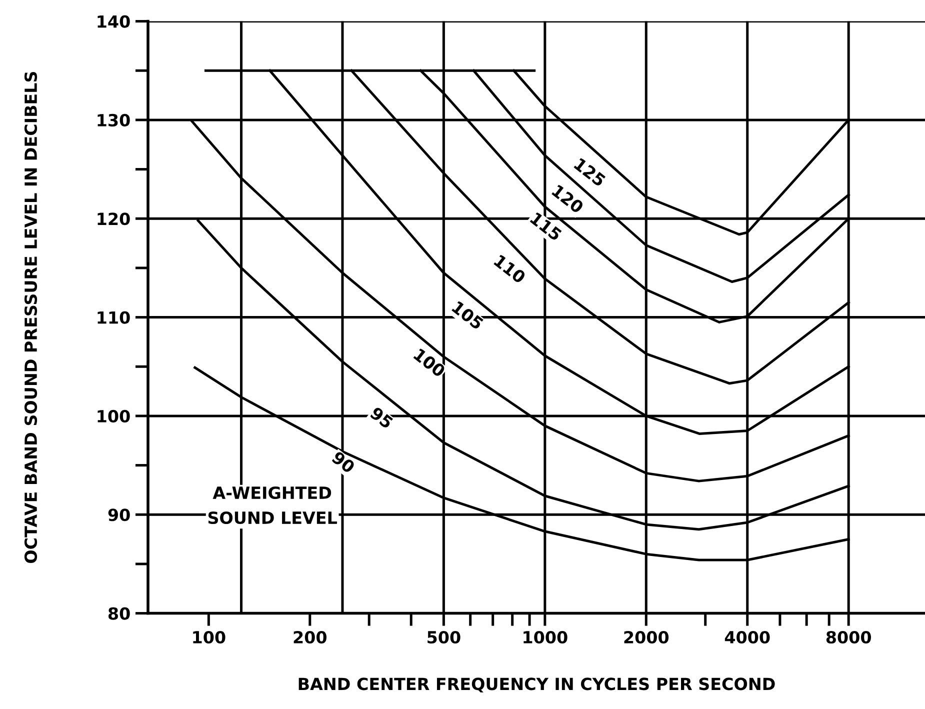  I want to click on y-tick-label: 100, so click(114, 416).